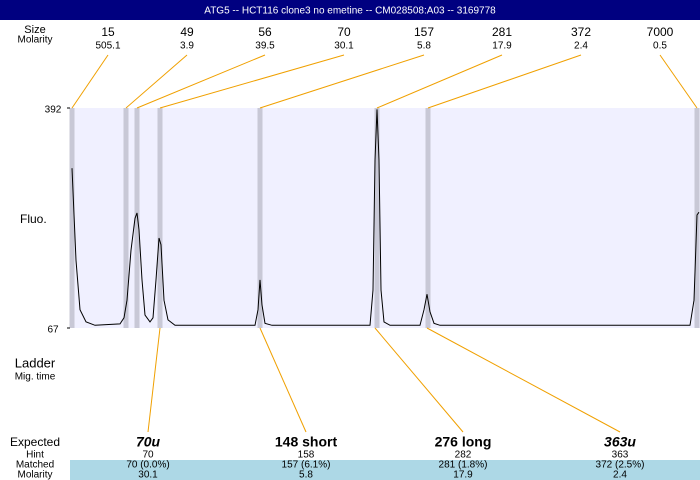  Describe the element at coordinates (148, 455) in the screenshot. I see `expected-hint: 70` at that location.